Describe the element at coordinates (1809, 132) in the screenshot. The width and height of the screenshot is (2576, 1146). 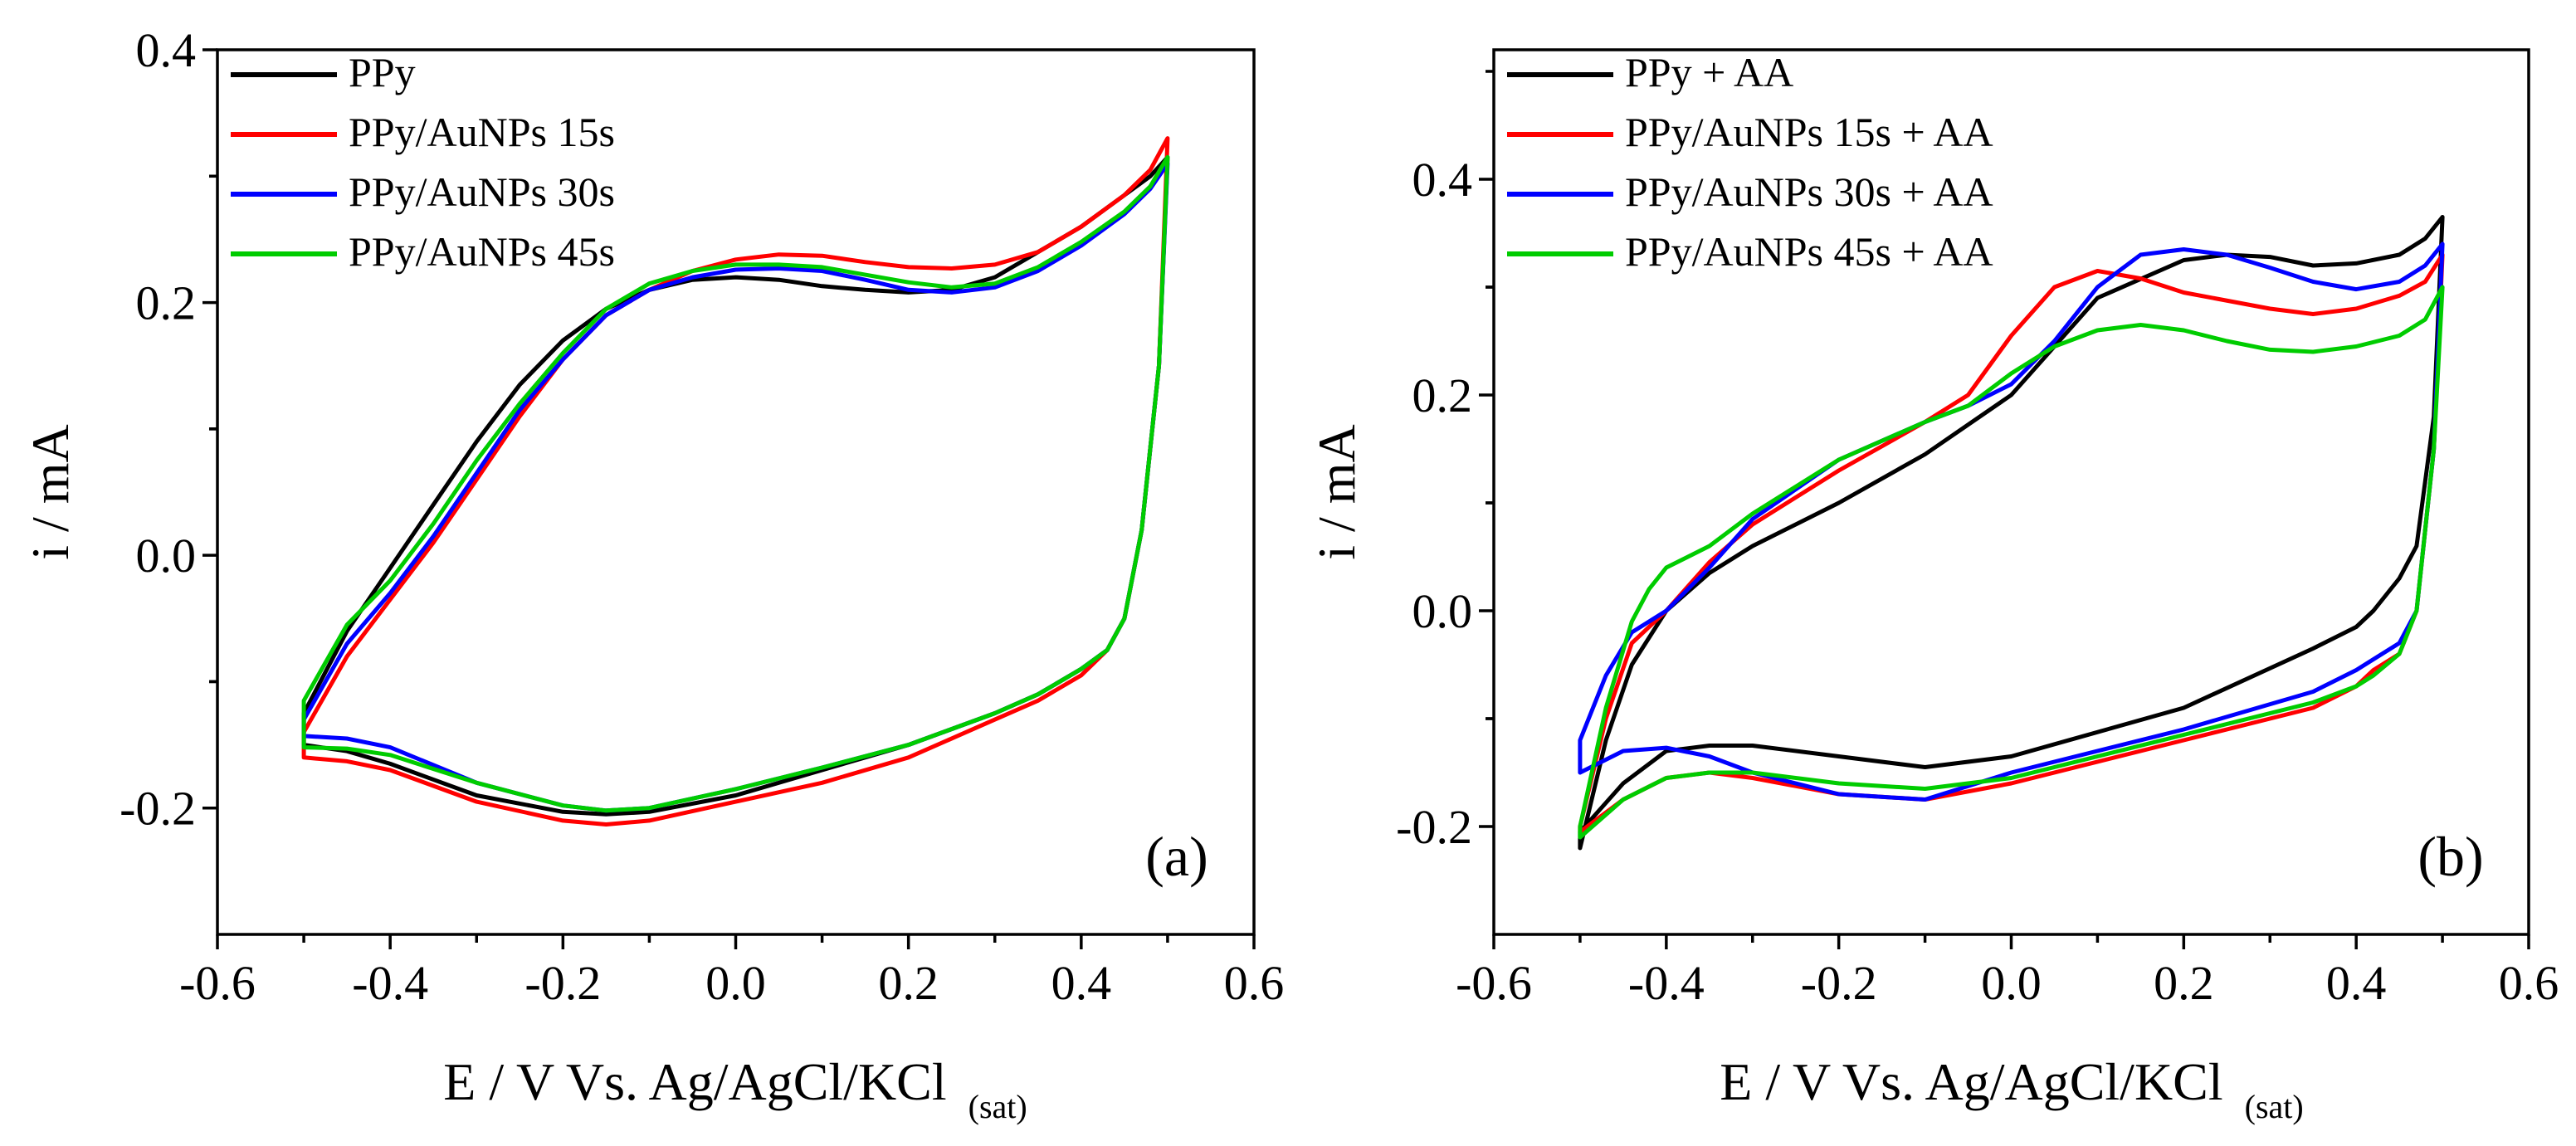
I see `legend-entry-label: PPy/AuNPs 15s + AA` at that location.